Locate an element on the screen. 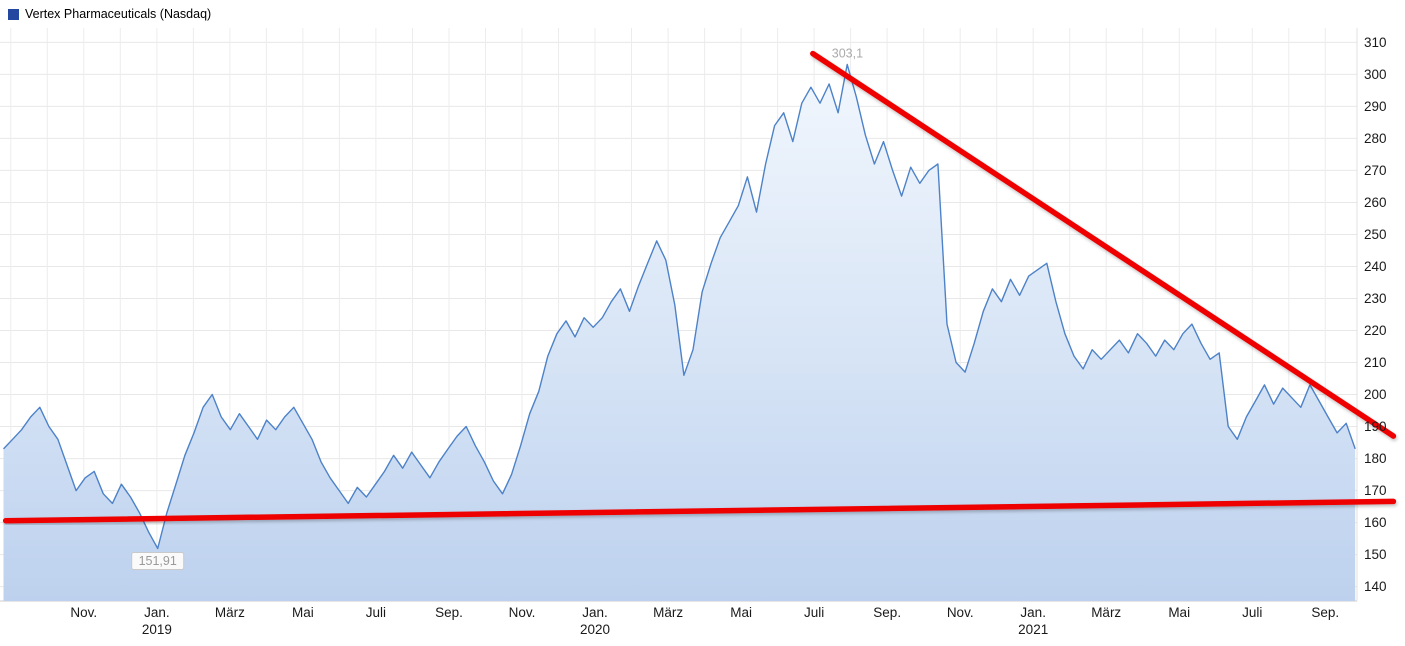  svg-text: 280 is located at coordinates (1375, 138).